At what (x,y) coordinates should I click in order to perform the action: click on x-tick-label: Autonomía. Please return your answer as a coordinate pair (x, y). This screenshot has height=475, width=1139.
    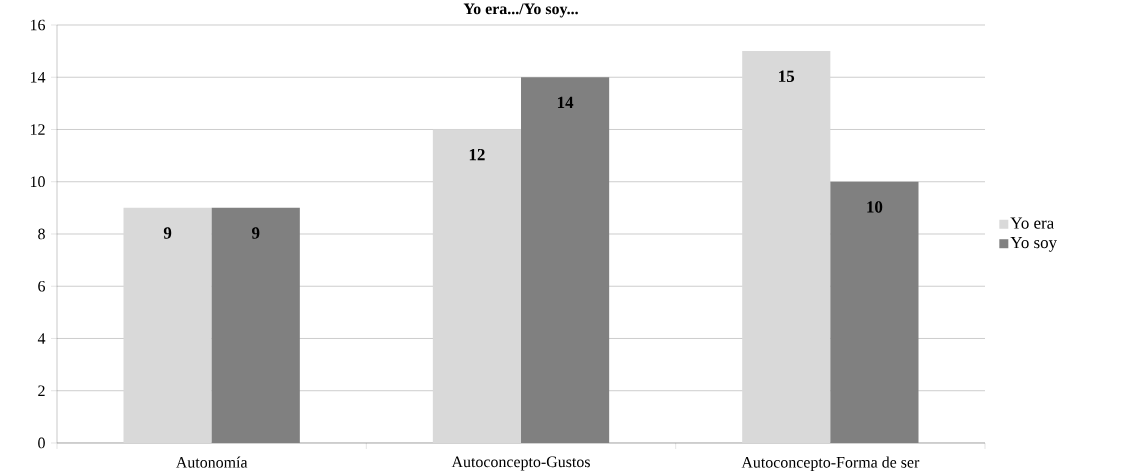
    Looking at the image, I should click on (211, 462).